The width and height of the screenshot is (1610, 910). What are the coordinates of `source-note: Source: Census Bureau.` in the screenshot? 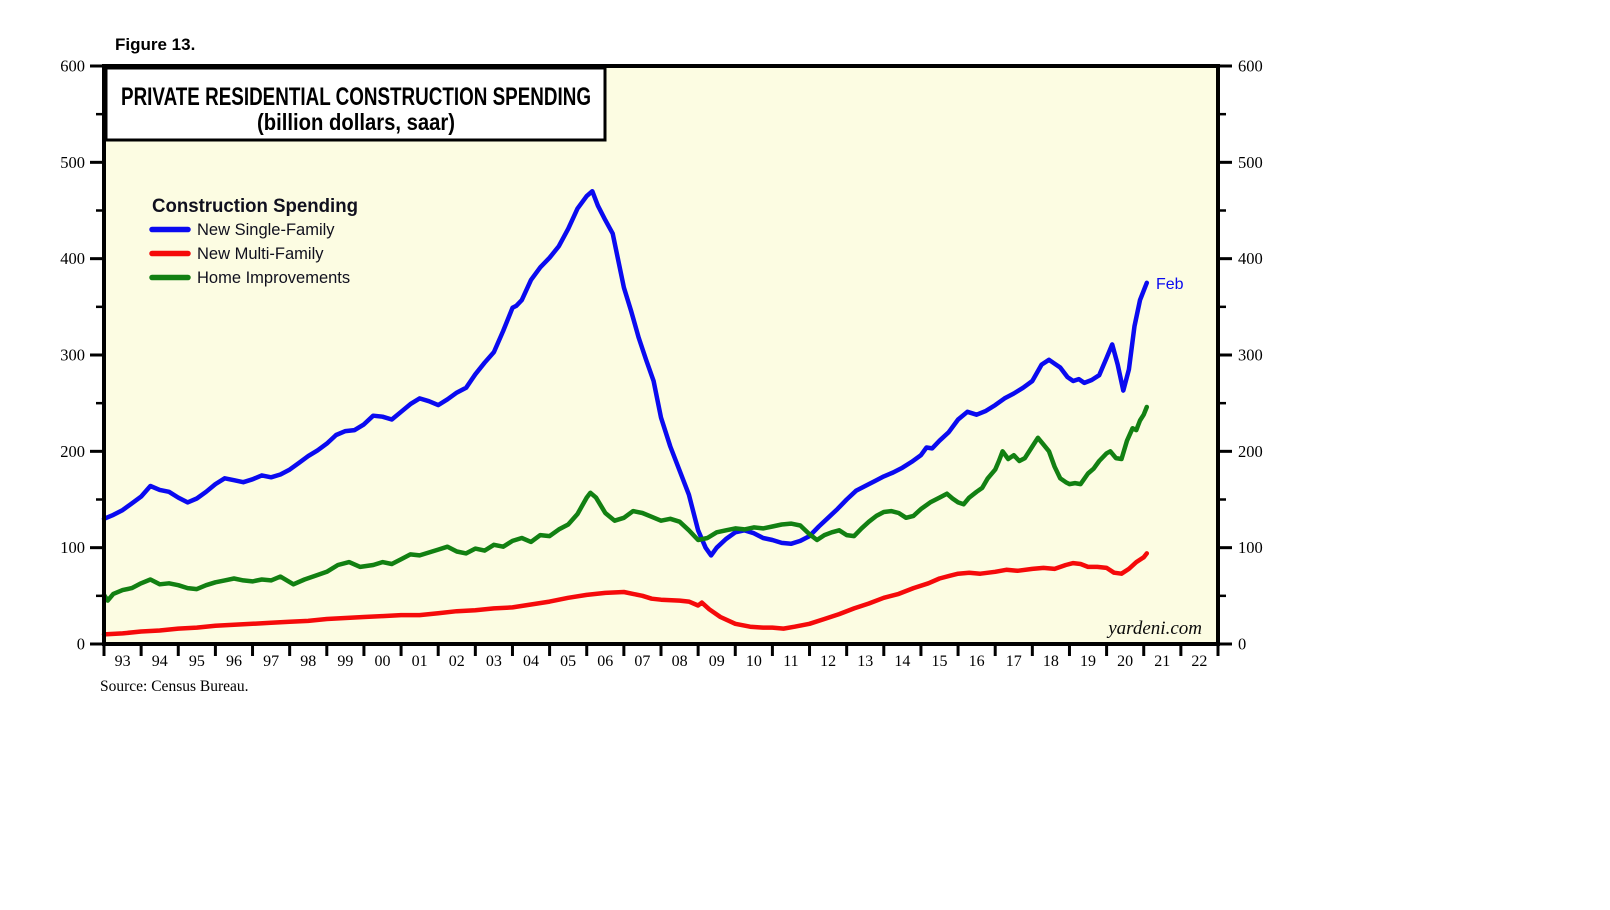 It's located at (174, 686).